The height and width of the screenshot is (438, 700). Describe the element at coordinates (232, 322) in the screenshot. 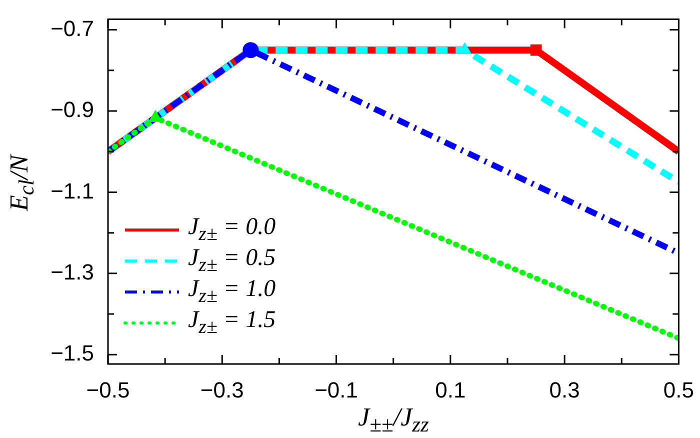

I see `legend-label: J$_{z±}$ = 1.5` at that location.